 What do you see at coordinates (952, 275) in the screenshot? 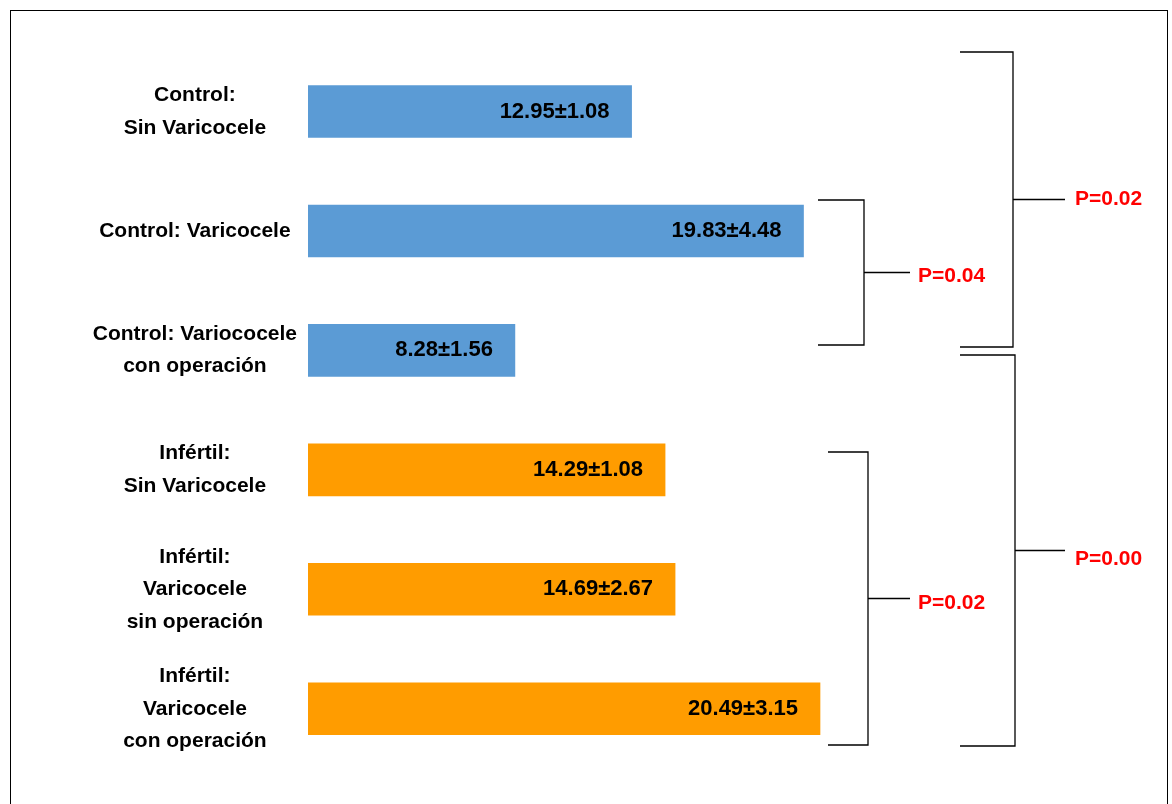
I see `text: P=0.04` at bounding box center [952, 275].